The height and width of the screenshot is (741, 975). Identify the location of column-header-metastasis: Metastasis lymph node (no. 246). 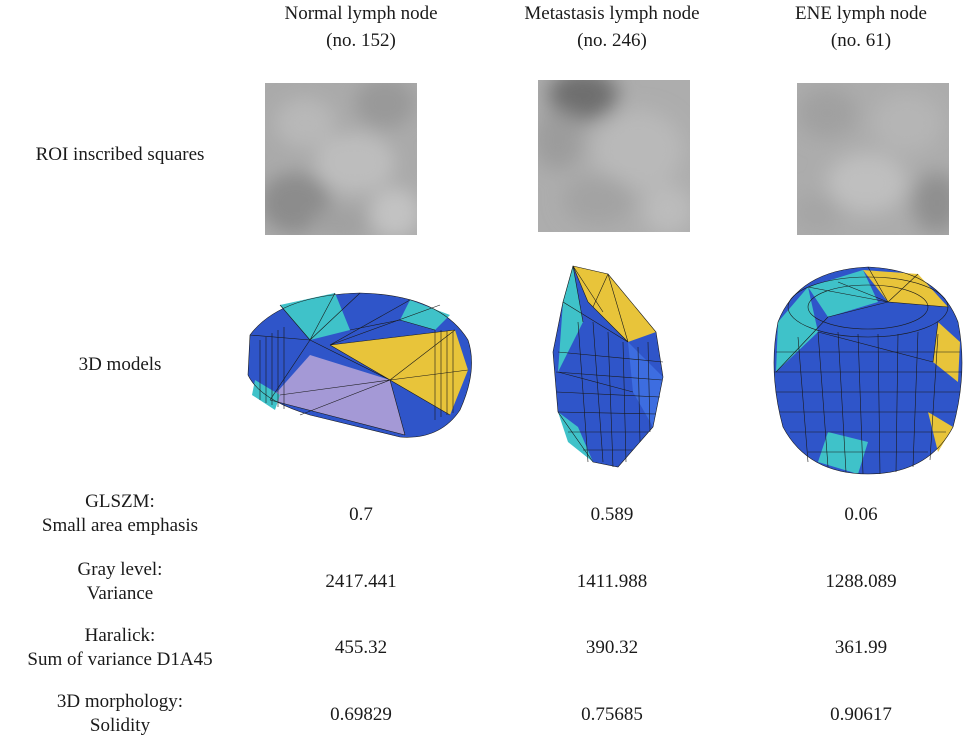
(612, 27).